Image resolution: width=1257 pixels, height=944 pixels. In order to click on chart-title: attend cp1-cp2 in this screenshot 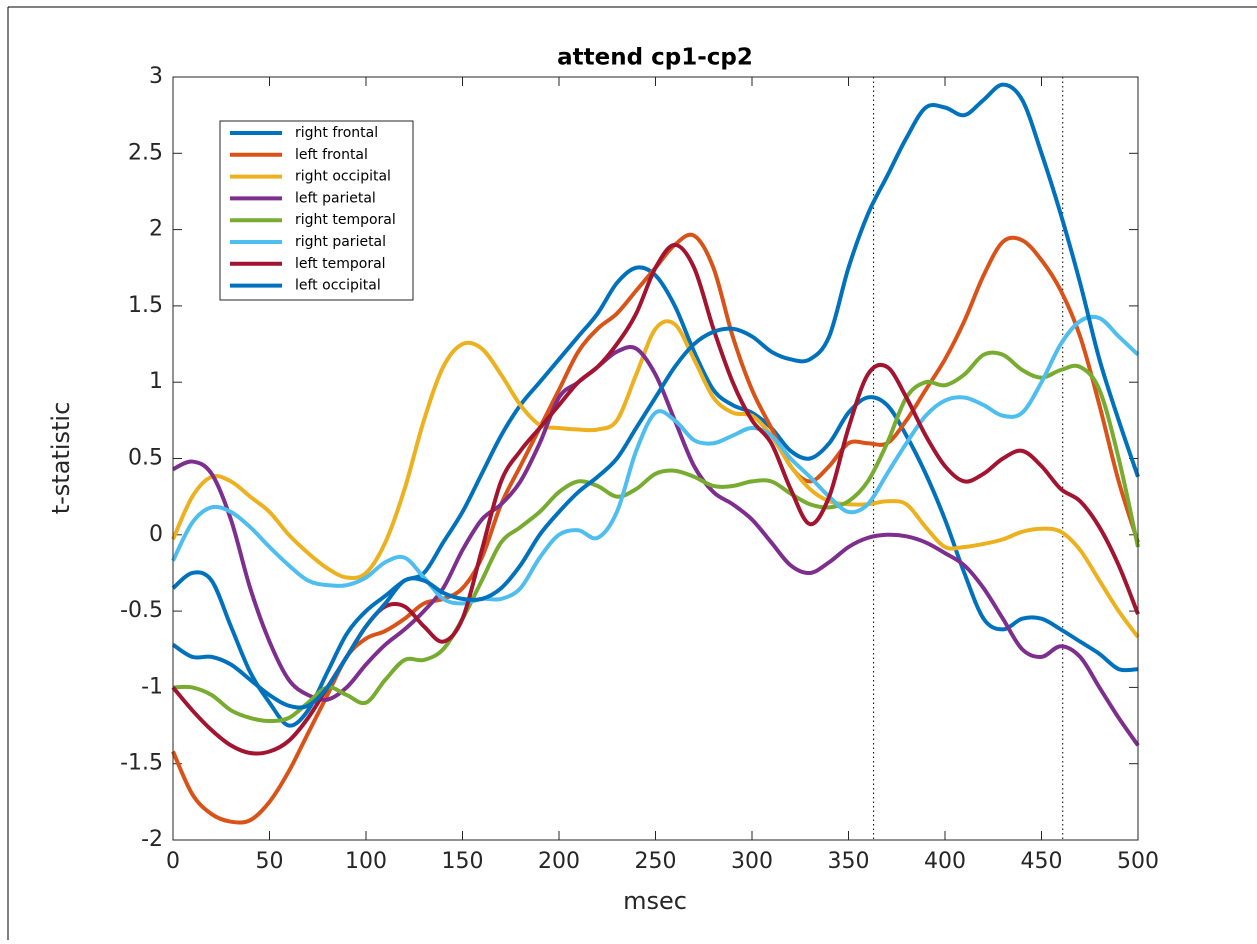, I will do `click(655, 58)`.